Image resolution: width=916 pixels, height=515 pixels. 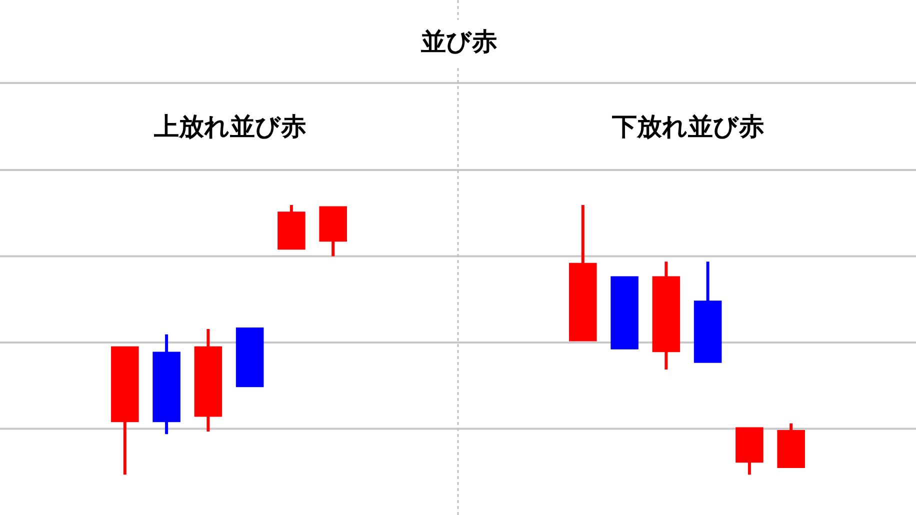 What do you see at coordinates (229, 126) in the screenshot?
I see `chart-title: 上放れ並び赤` at bounding box center [229, 126].